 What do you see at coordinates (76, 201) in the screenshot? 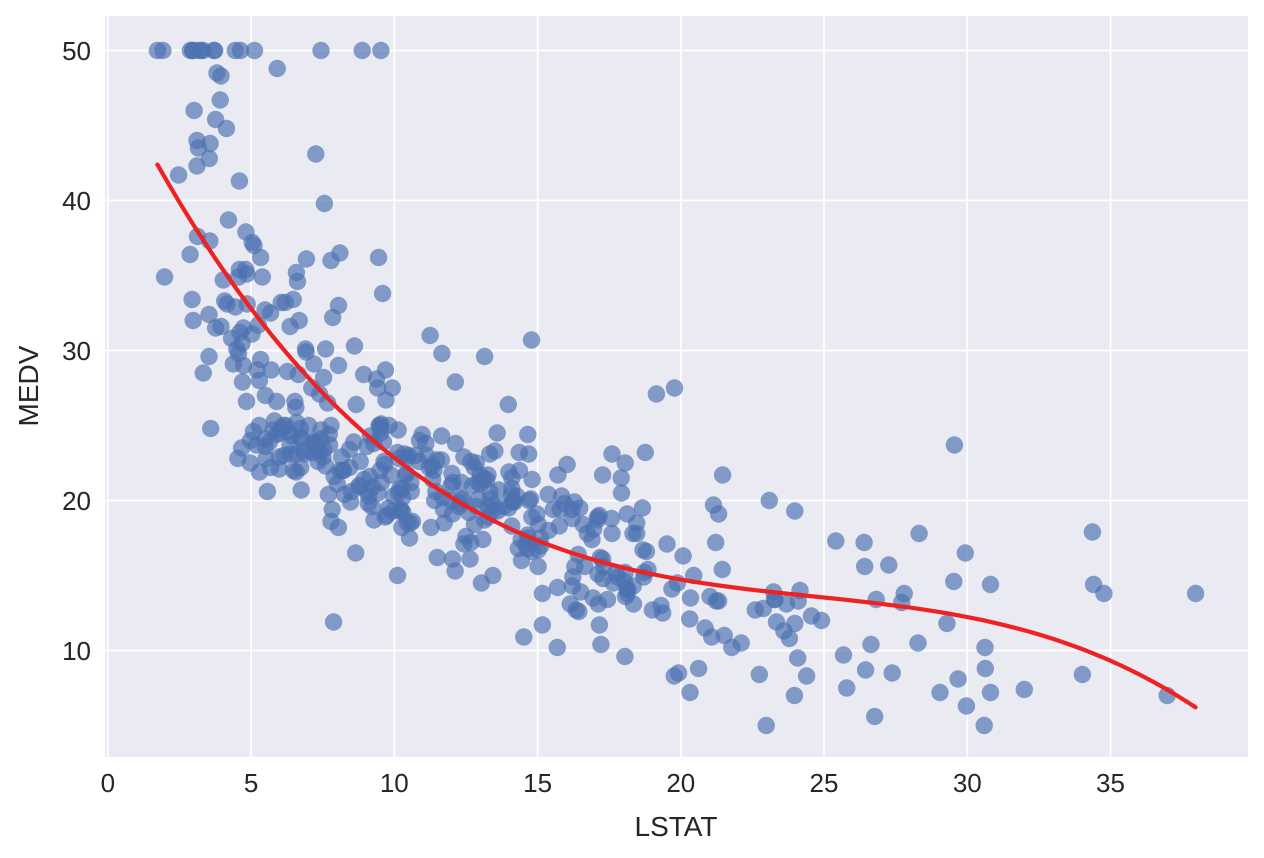
I see `y-tick-label: 40` at bounding box center [76, 201].